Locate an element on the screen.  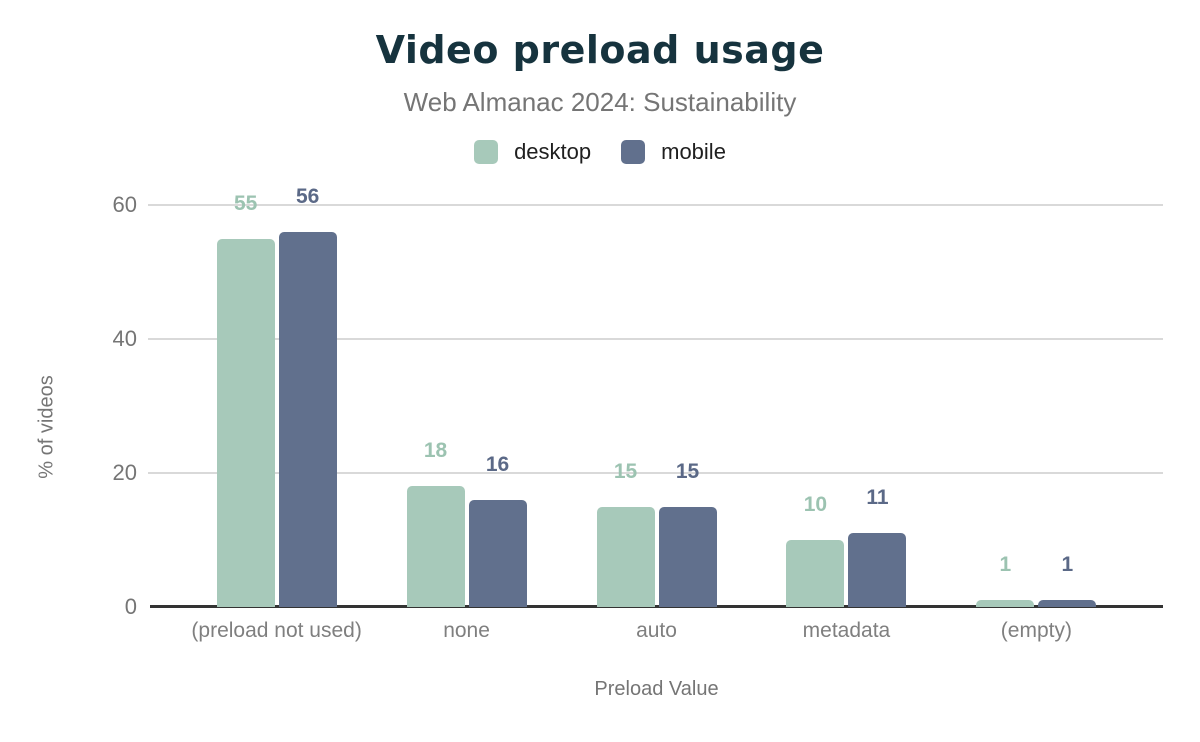
y-tick-label: 40 is located at coordinates (124, 338).